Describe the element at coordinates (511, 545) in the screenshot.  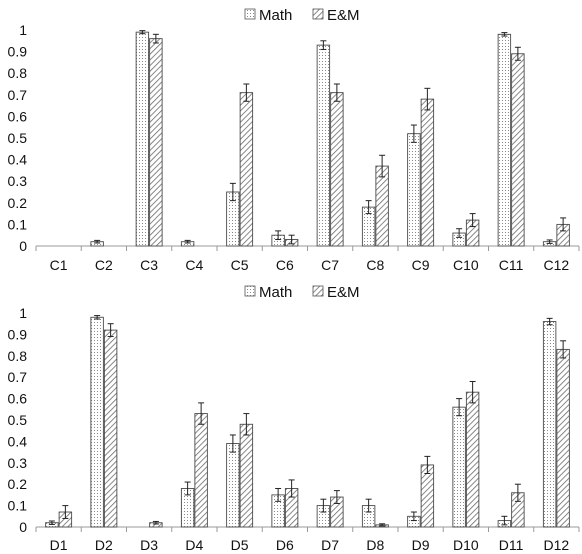
I see `x-tick-label: D11` at that location.